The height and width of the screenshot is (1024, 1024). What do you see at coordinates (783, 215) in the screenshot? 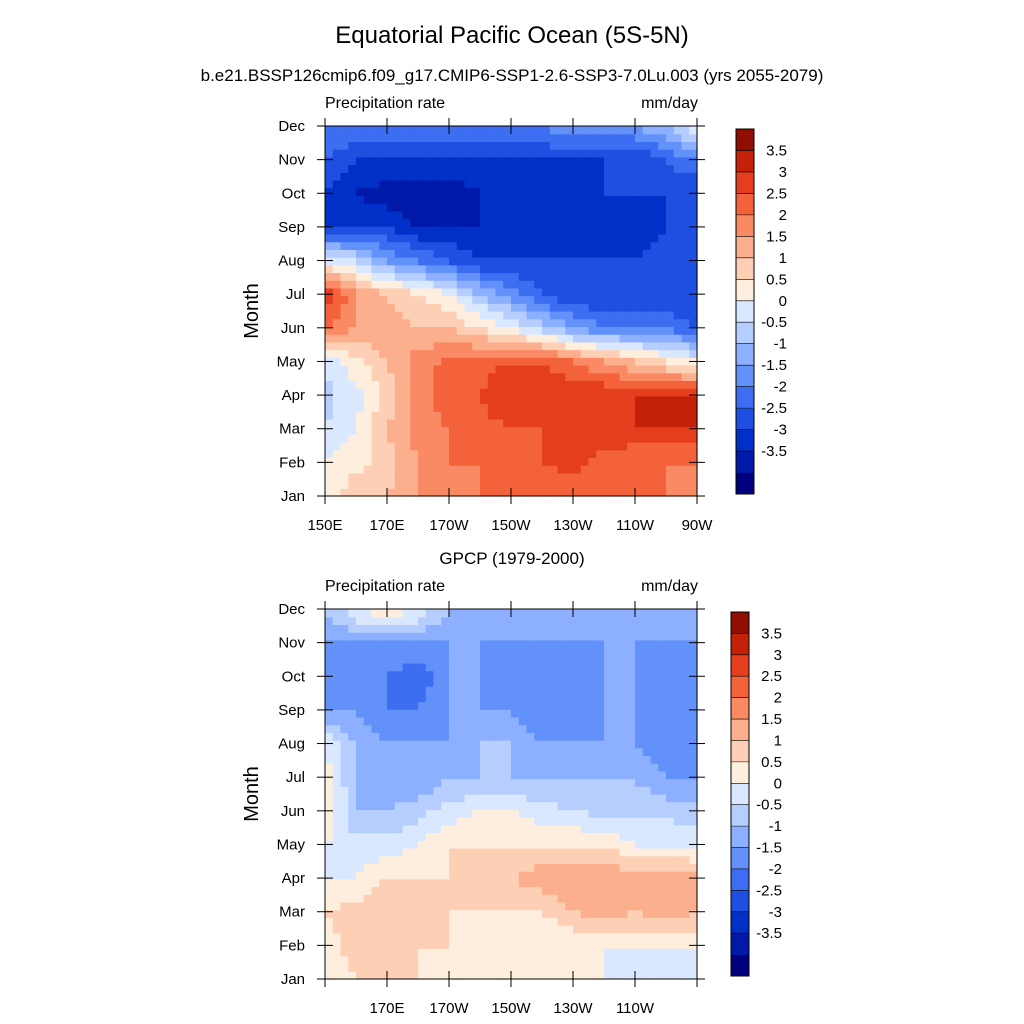
I see `colorbar-label: 2` at bounding box center [783, 215].